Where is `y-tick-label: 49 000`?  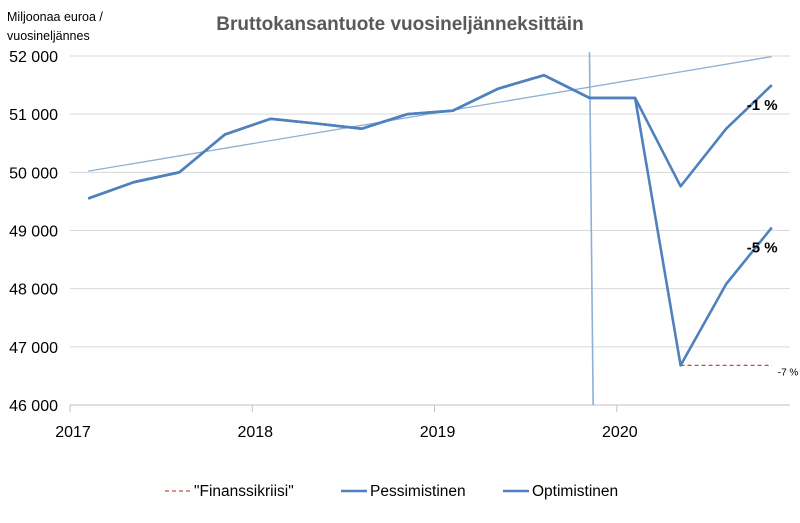
y-tick-label: 49 000 is located at coordinates (33, 232).